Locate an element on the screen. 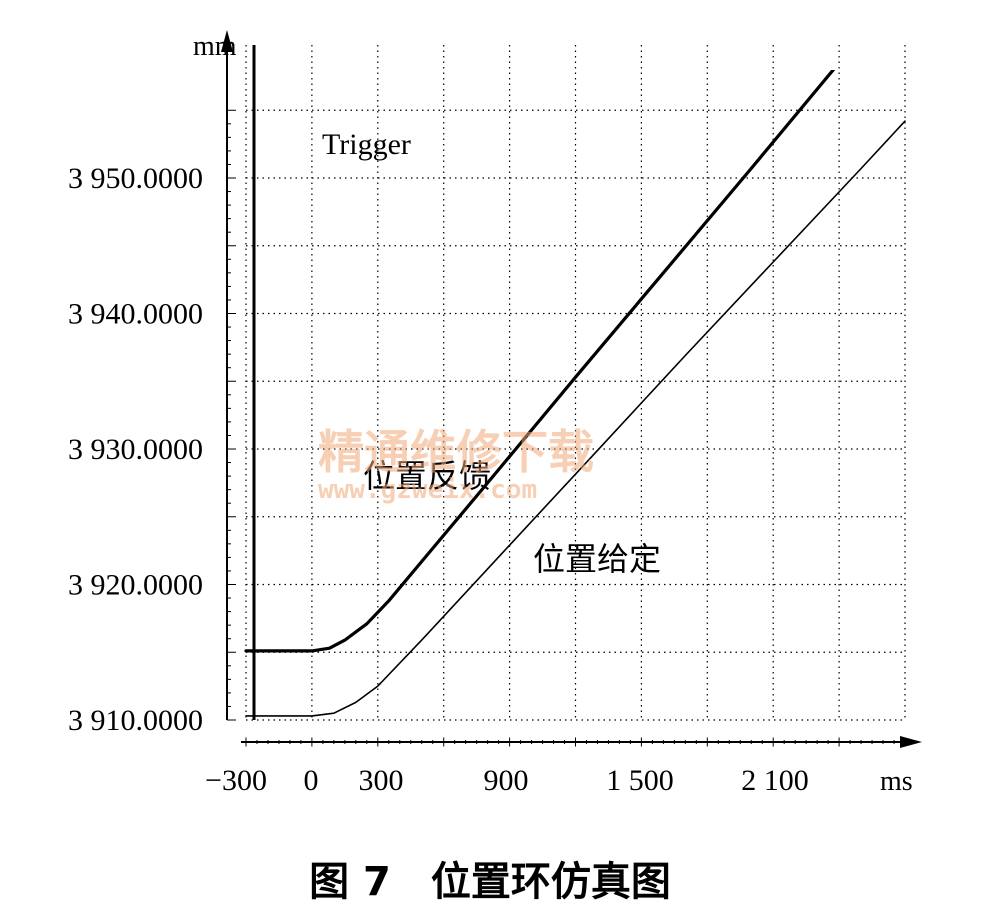 The image size is (985, 920). watermark-url: www.gzweix.com is located at coordinates (427, 490).